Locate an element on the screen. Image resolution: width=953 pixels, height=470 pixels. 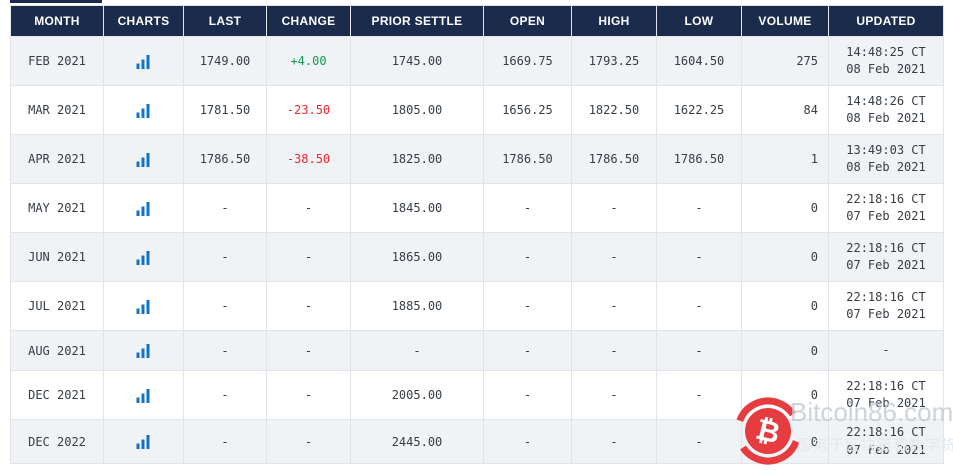
updated-date: 08 Feb 2021 is located at coordinates (886, 69).